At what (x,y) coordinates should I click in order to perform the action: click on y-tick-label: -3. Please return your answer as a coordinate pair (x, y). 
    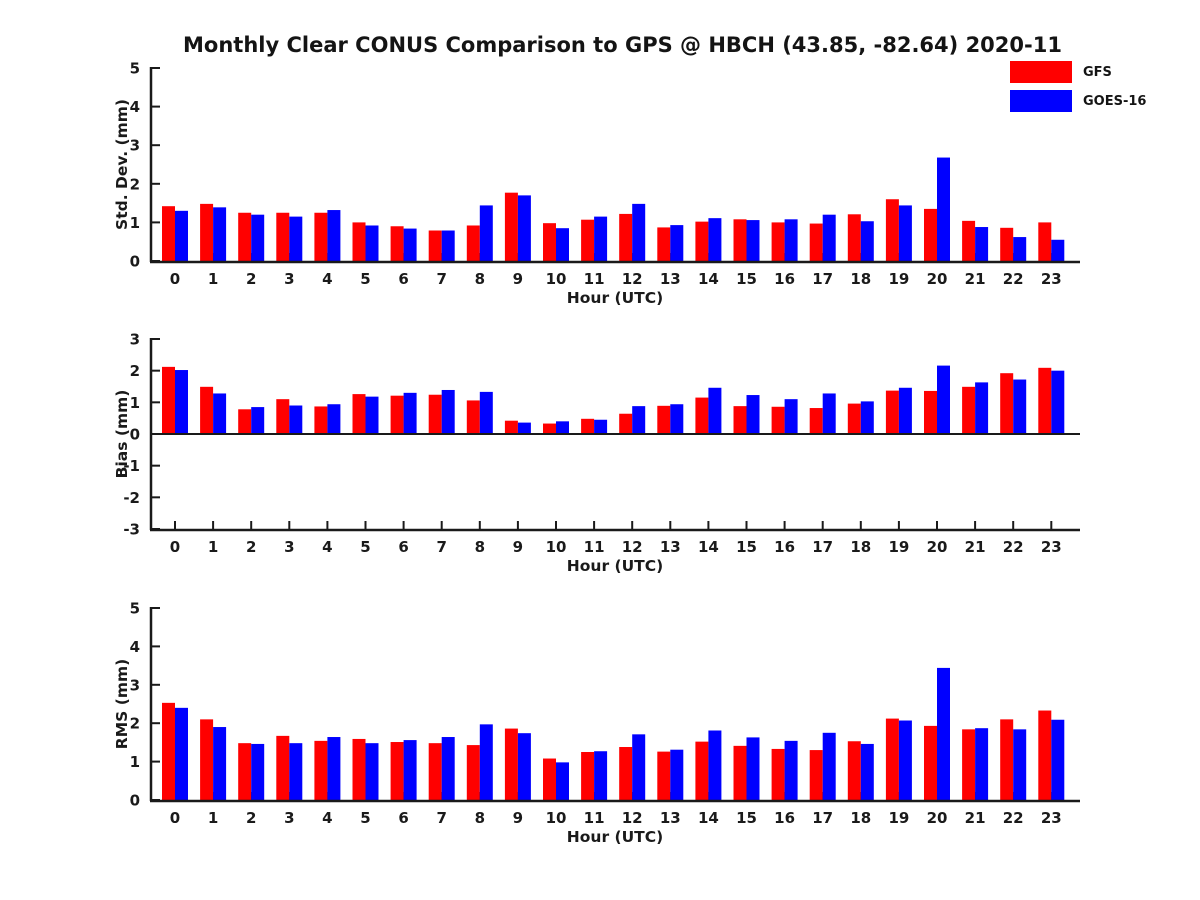
    Looking at the image, I should click on (131, 530).